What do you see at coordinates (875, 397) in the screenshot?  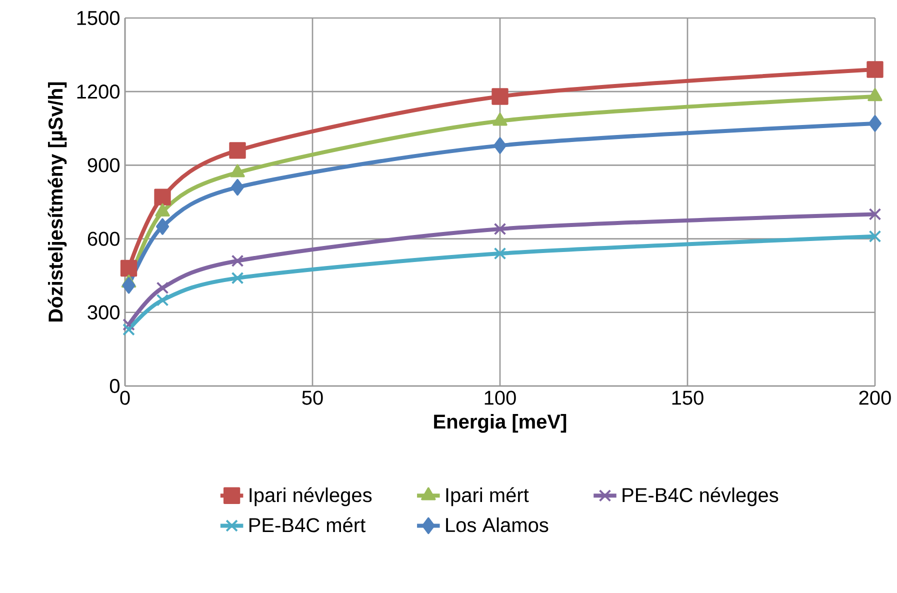 I see `x-tick-label: 200` at bounding box center [875, 397].